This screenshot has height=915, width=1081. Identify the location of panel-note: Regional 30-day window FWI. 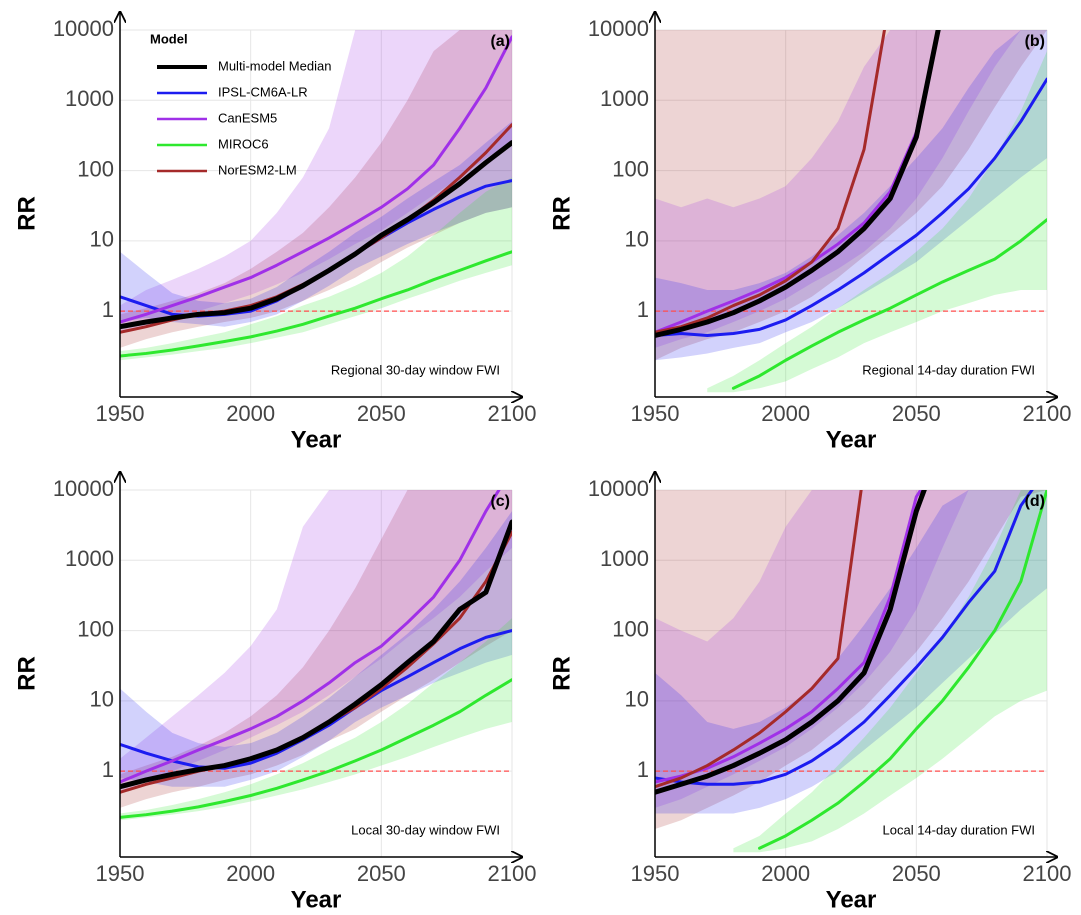
(415, 369).